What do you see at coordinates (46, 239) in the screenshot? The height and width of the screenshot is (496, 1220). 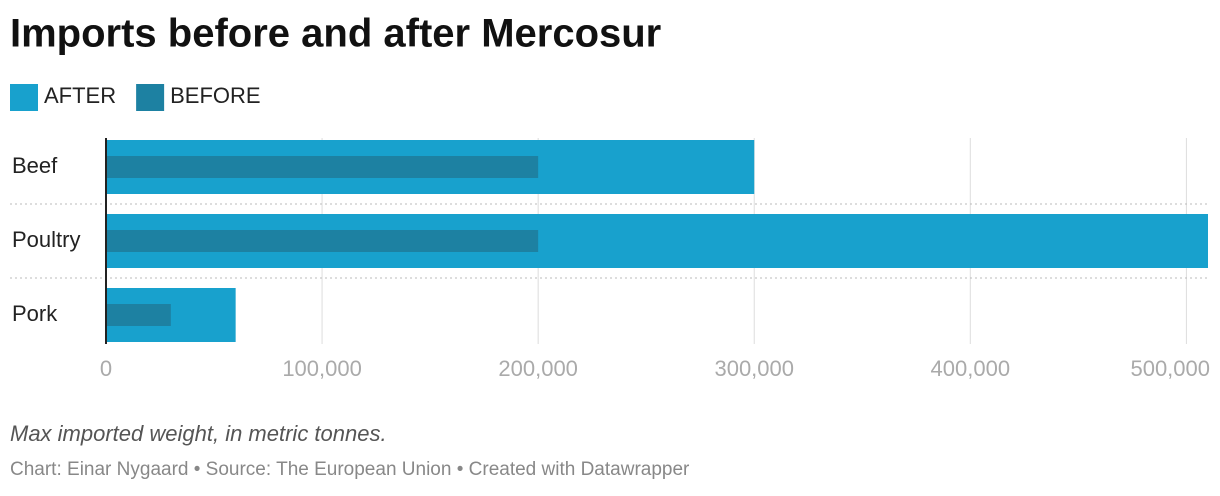 I see `y-tick-label: Poultry` at bounding box center [46, 239].